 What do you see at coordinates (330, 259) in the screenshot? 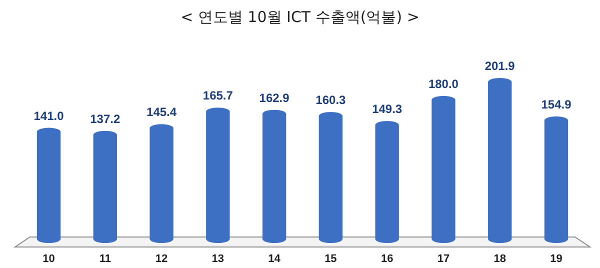
I see `x-tick-label: 15` at bounding box center [330, 259].